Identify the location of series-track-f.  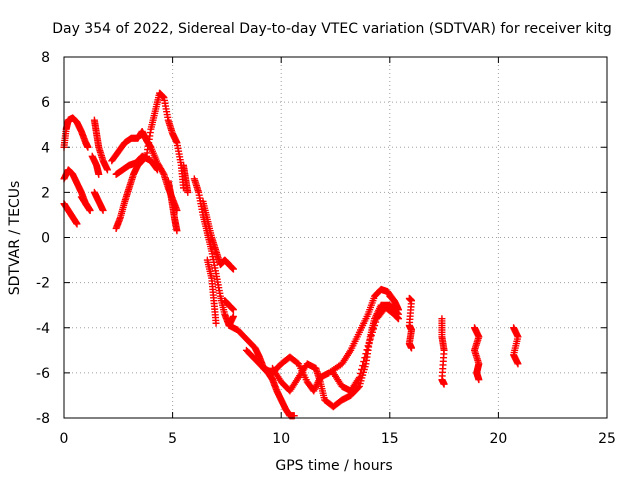
(100, 145).